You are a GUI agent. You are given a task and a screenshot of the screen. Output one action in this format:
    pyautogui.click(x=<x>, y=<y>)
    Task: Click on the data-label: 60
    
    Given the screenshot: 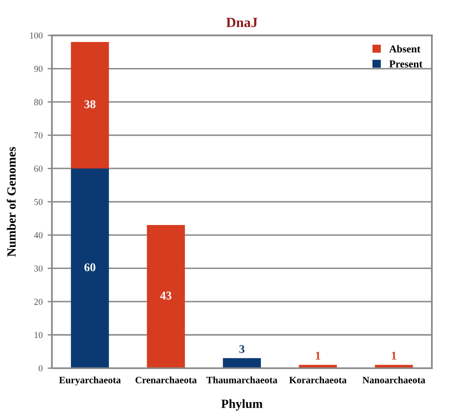 What is the action you would take?
    pyautogui.click(x=90, y=267)
    